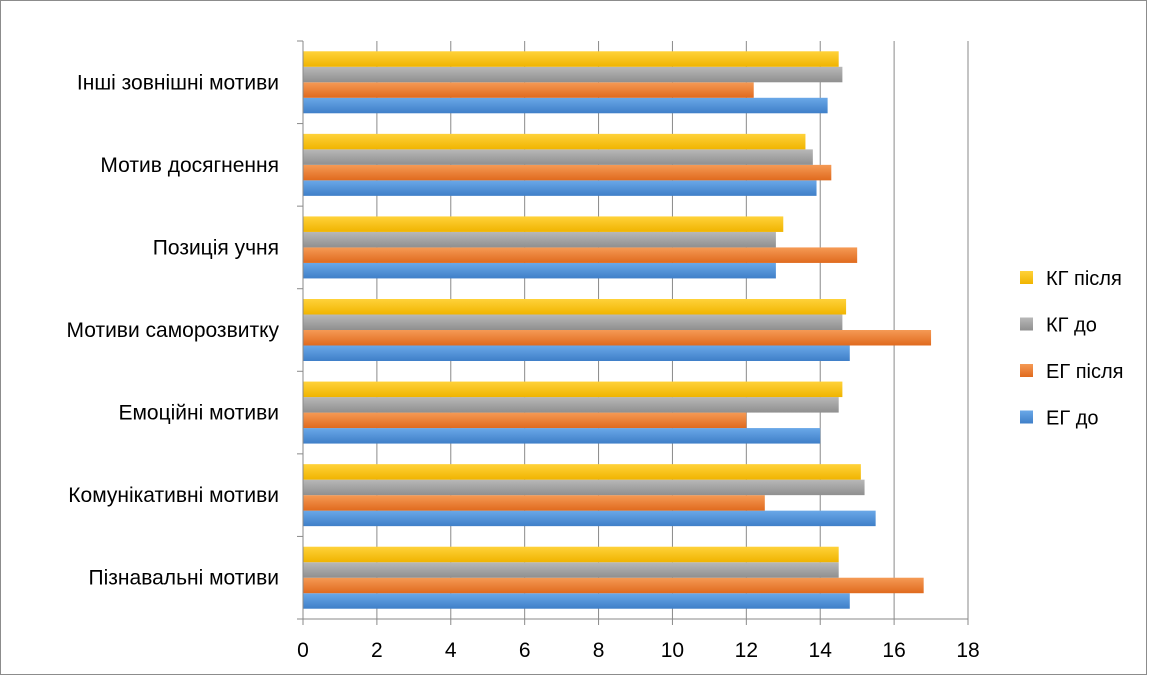  Describe the element at coordinates (189, 165) in the screenshot. I see `category-label: Мотив досягнення` at that location.